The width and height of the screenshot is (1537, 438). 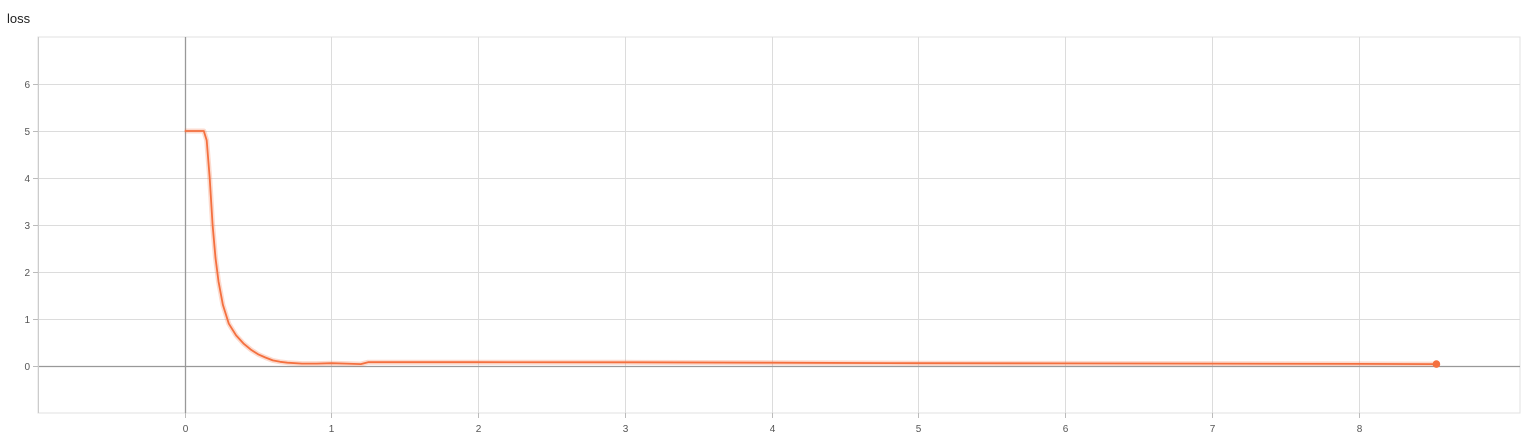 I want to click on y-tick-label: 4, so click(x=27, y=179).